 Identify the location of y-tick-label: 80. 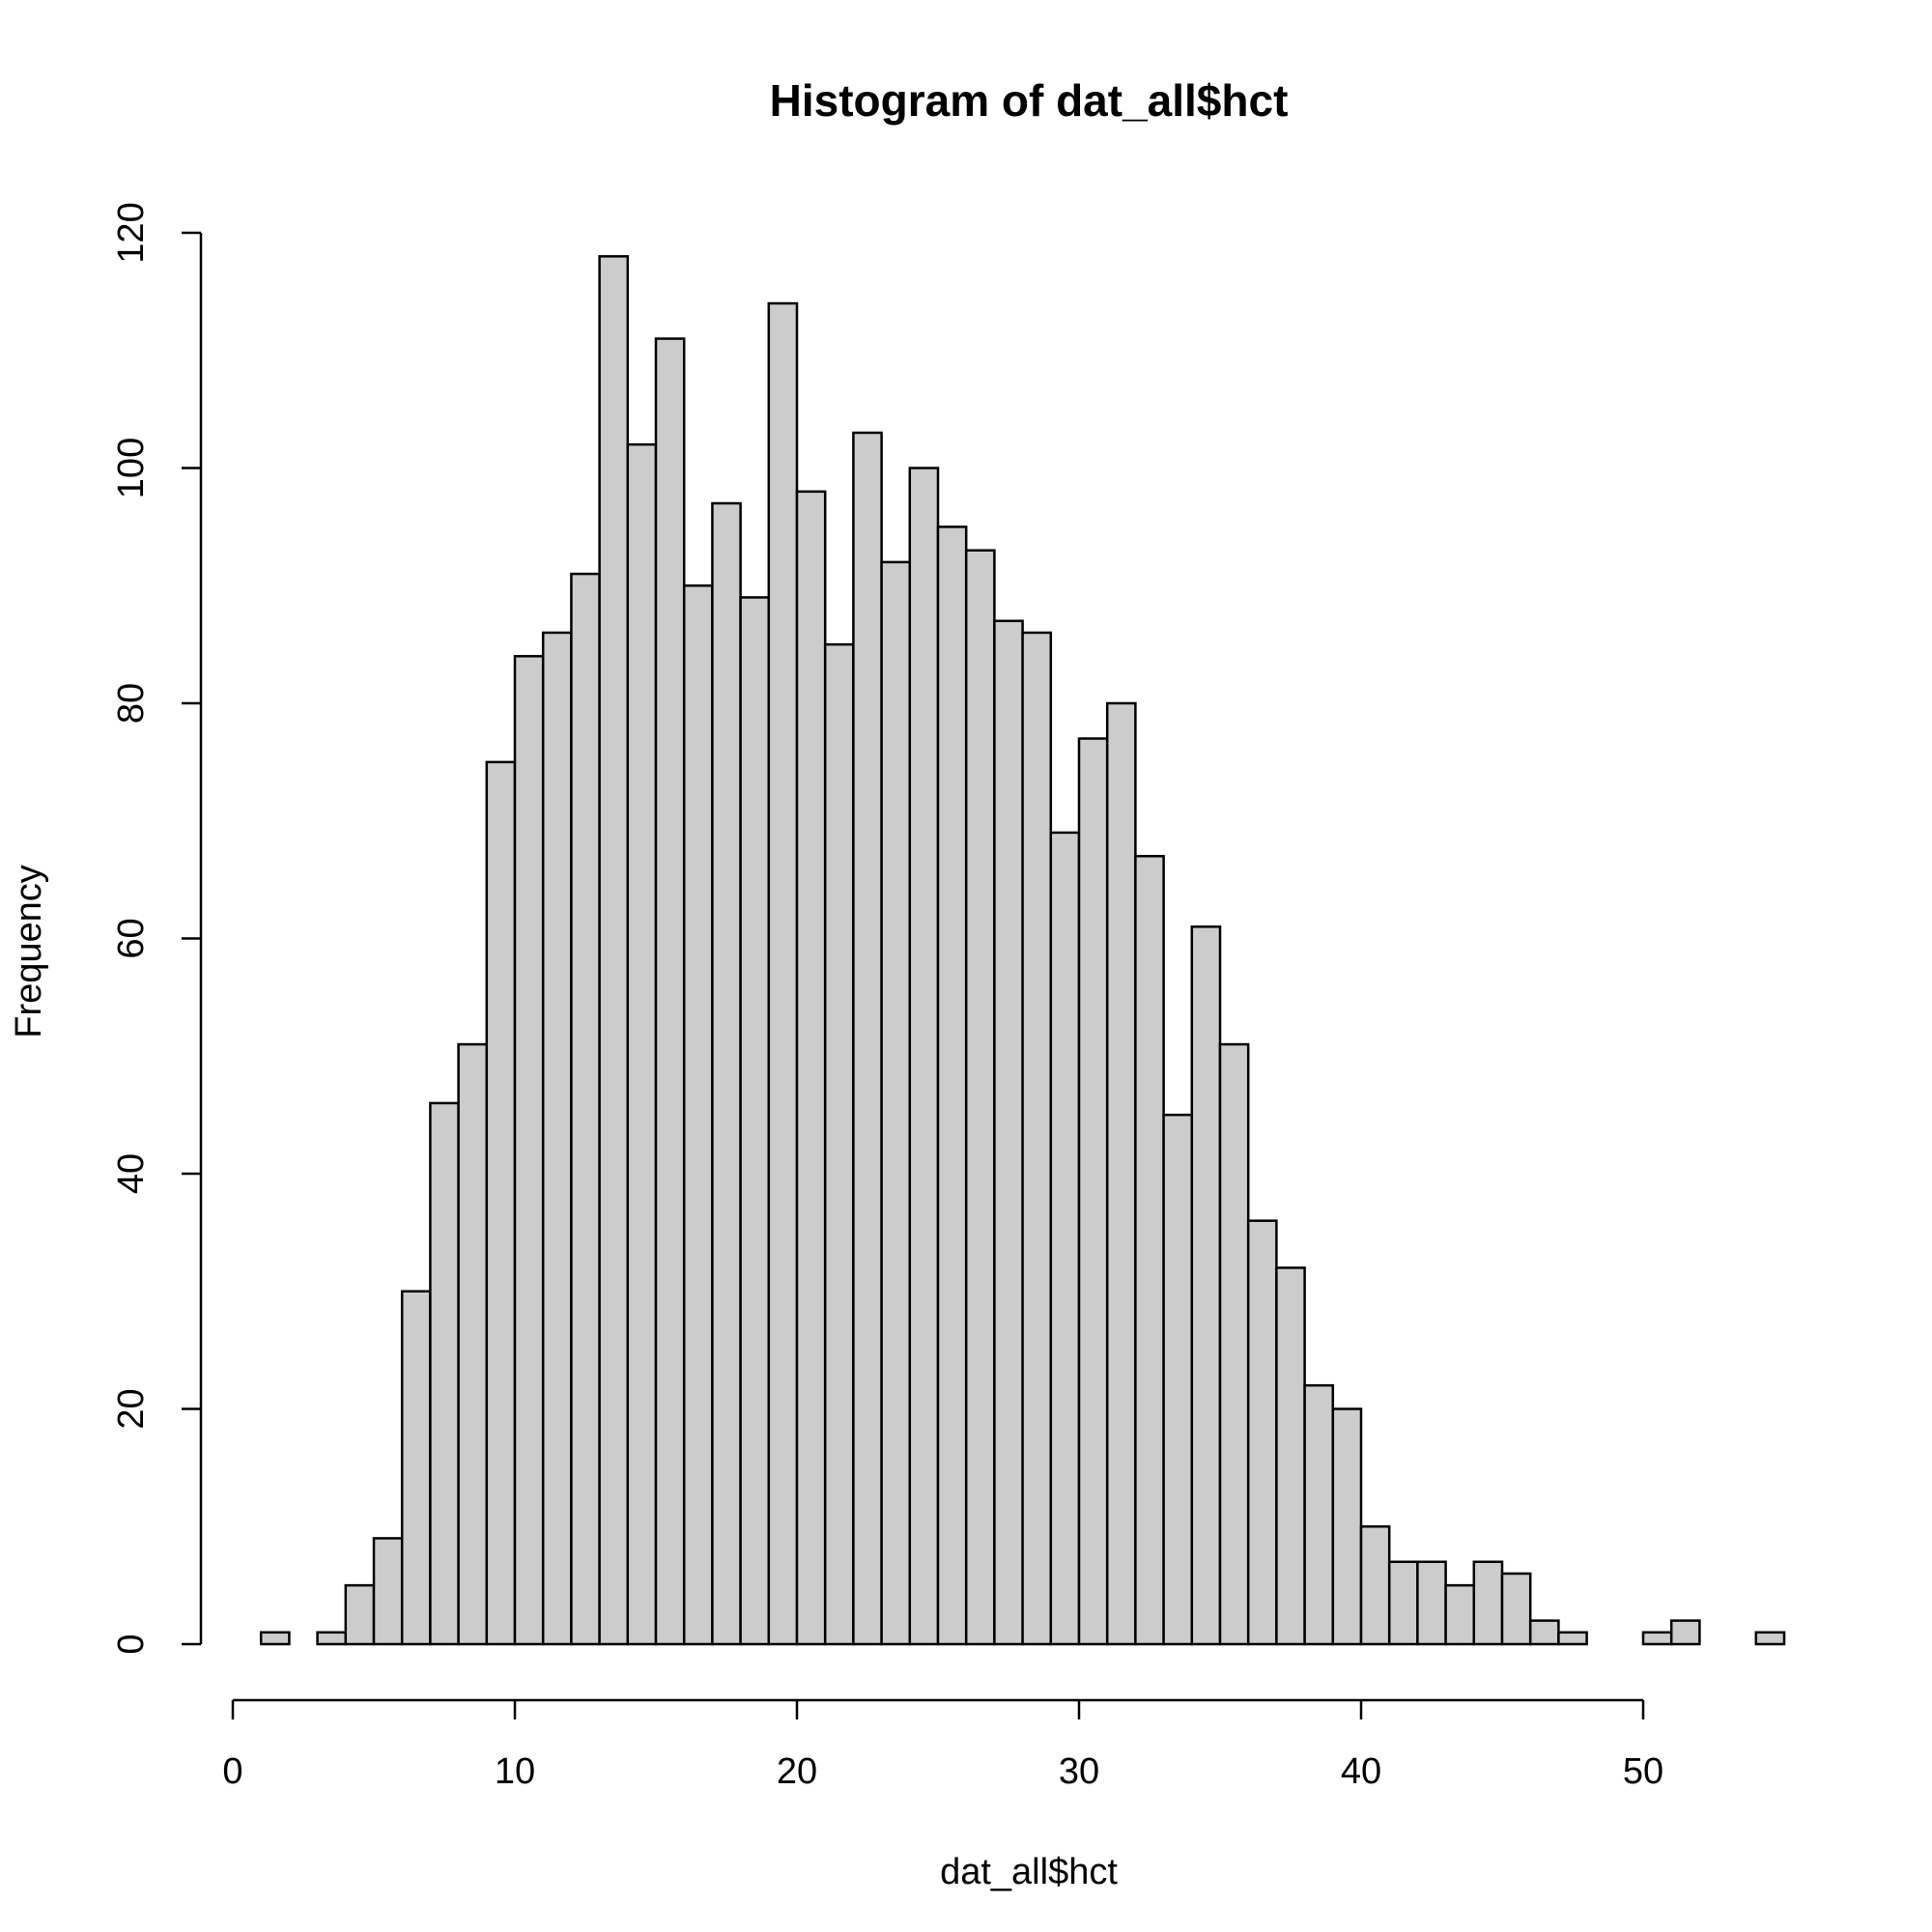
(131, 703).